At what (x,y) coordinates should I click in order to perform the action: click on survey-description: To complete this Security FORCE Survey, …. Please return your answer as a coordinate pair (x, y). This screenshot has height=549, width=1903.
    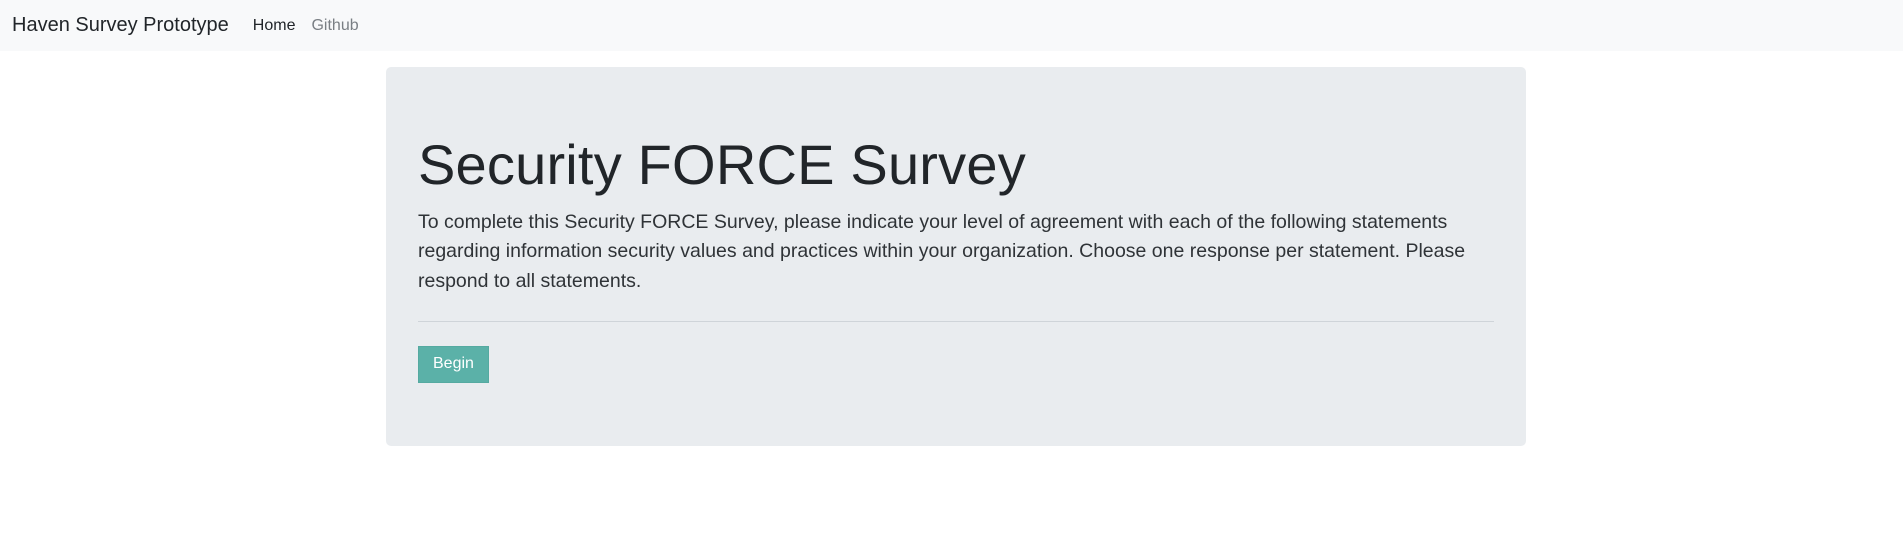
    Looking at the image, I should click on (942, 251).